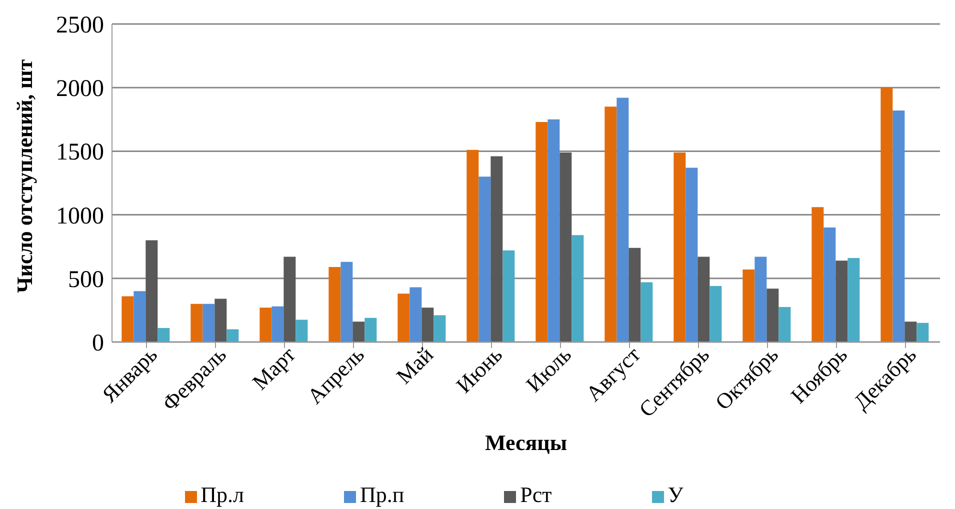 This screenshot has width=955, height=509. Describe the element at coordinates (536, 494) in the screenshot. I see `legend-label: Рст` at that location.